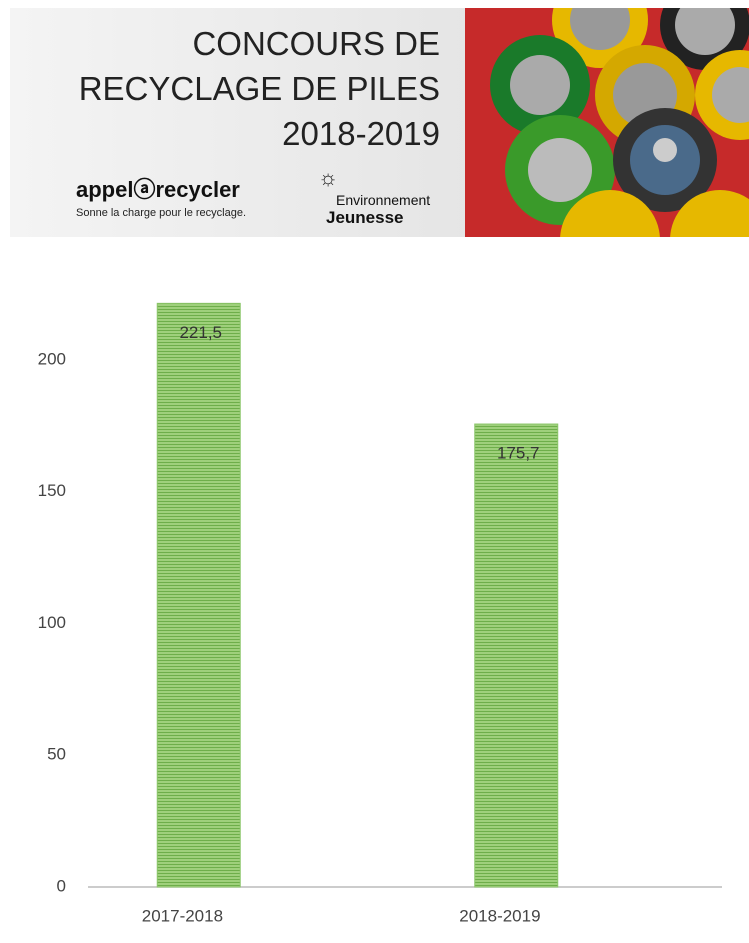 Image resolution: width=749 pixels, height=943 pixels. I want to click on y-tick-label: 150, so click(52, 490).